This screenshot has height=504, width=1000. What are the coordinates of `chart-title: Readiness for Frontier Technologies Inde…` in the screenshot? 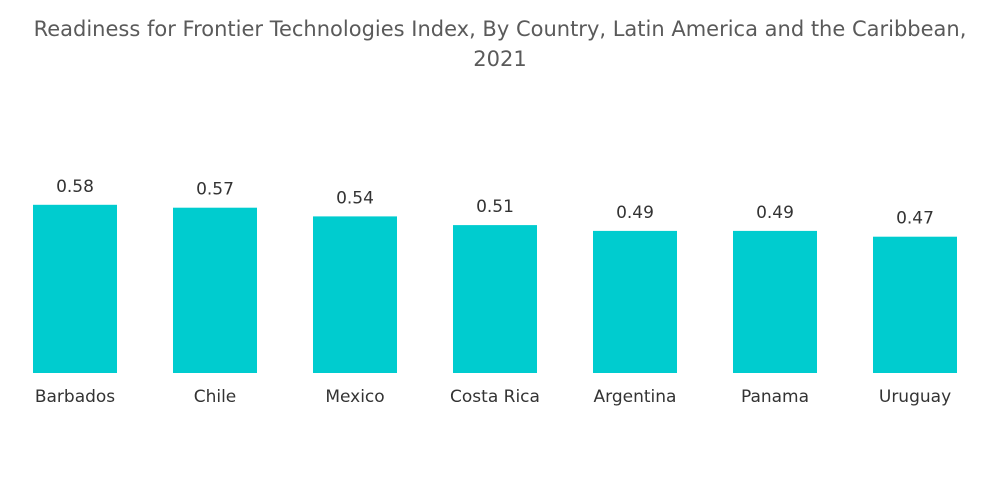 It's located at (500, 44).